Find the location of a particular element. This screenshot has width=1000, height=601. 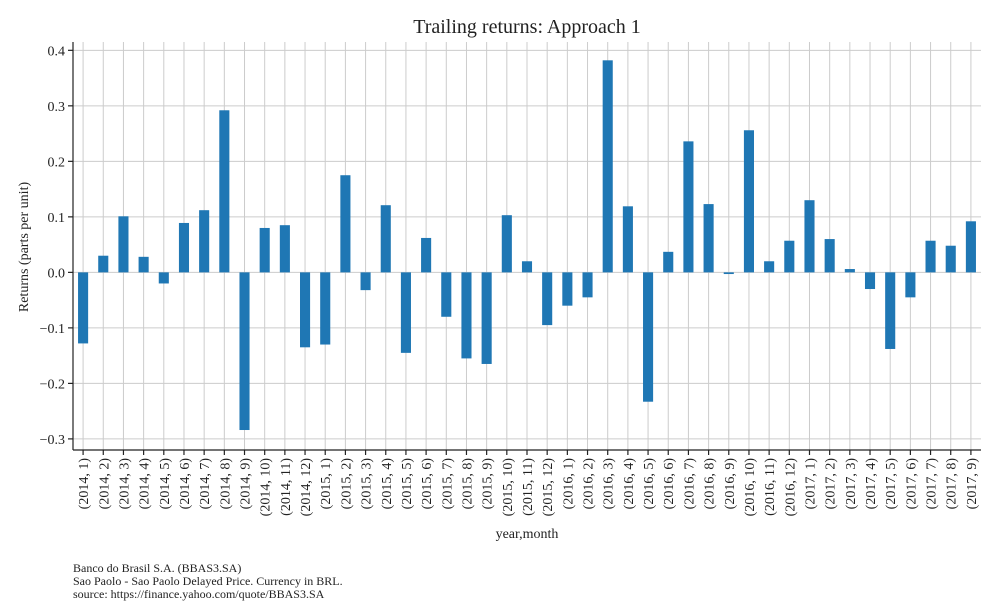

y-axis-label: Returns (parts per unit) is located at coordinates (24, 247).